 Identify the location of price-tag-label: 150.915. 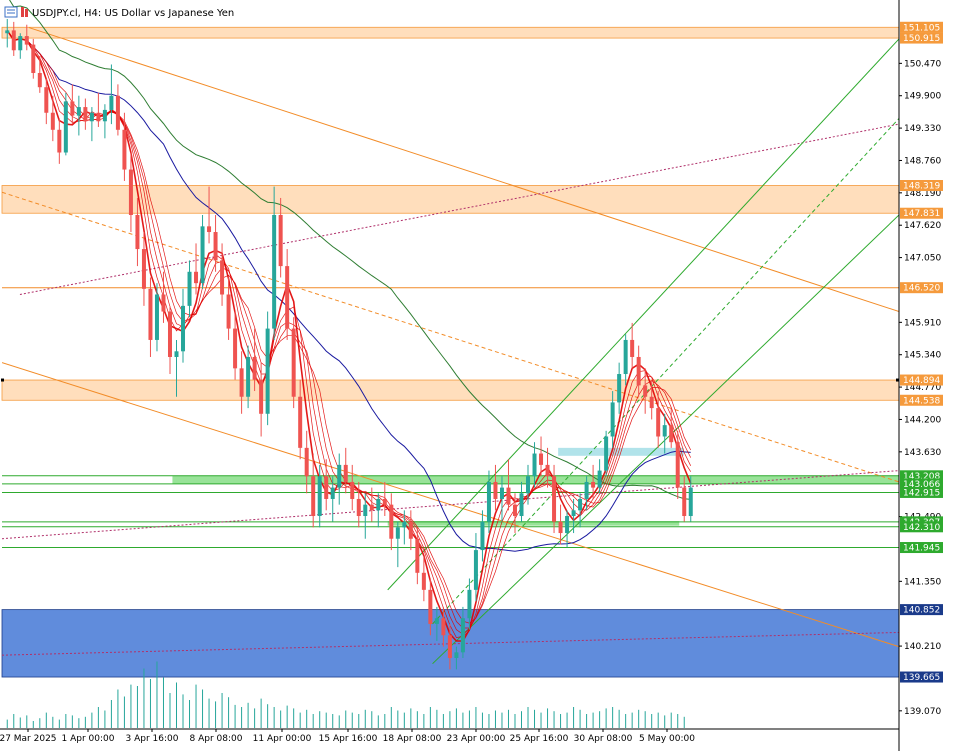
(921, 39).